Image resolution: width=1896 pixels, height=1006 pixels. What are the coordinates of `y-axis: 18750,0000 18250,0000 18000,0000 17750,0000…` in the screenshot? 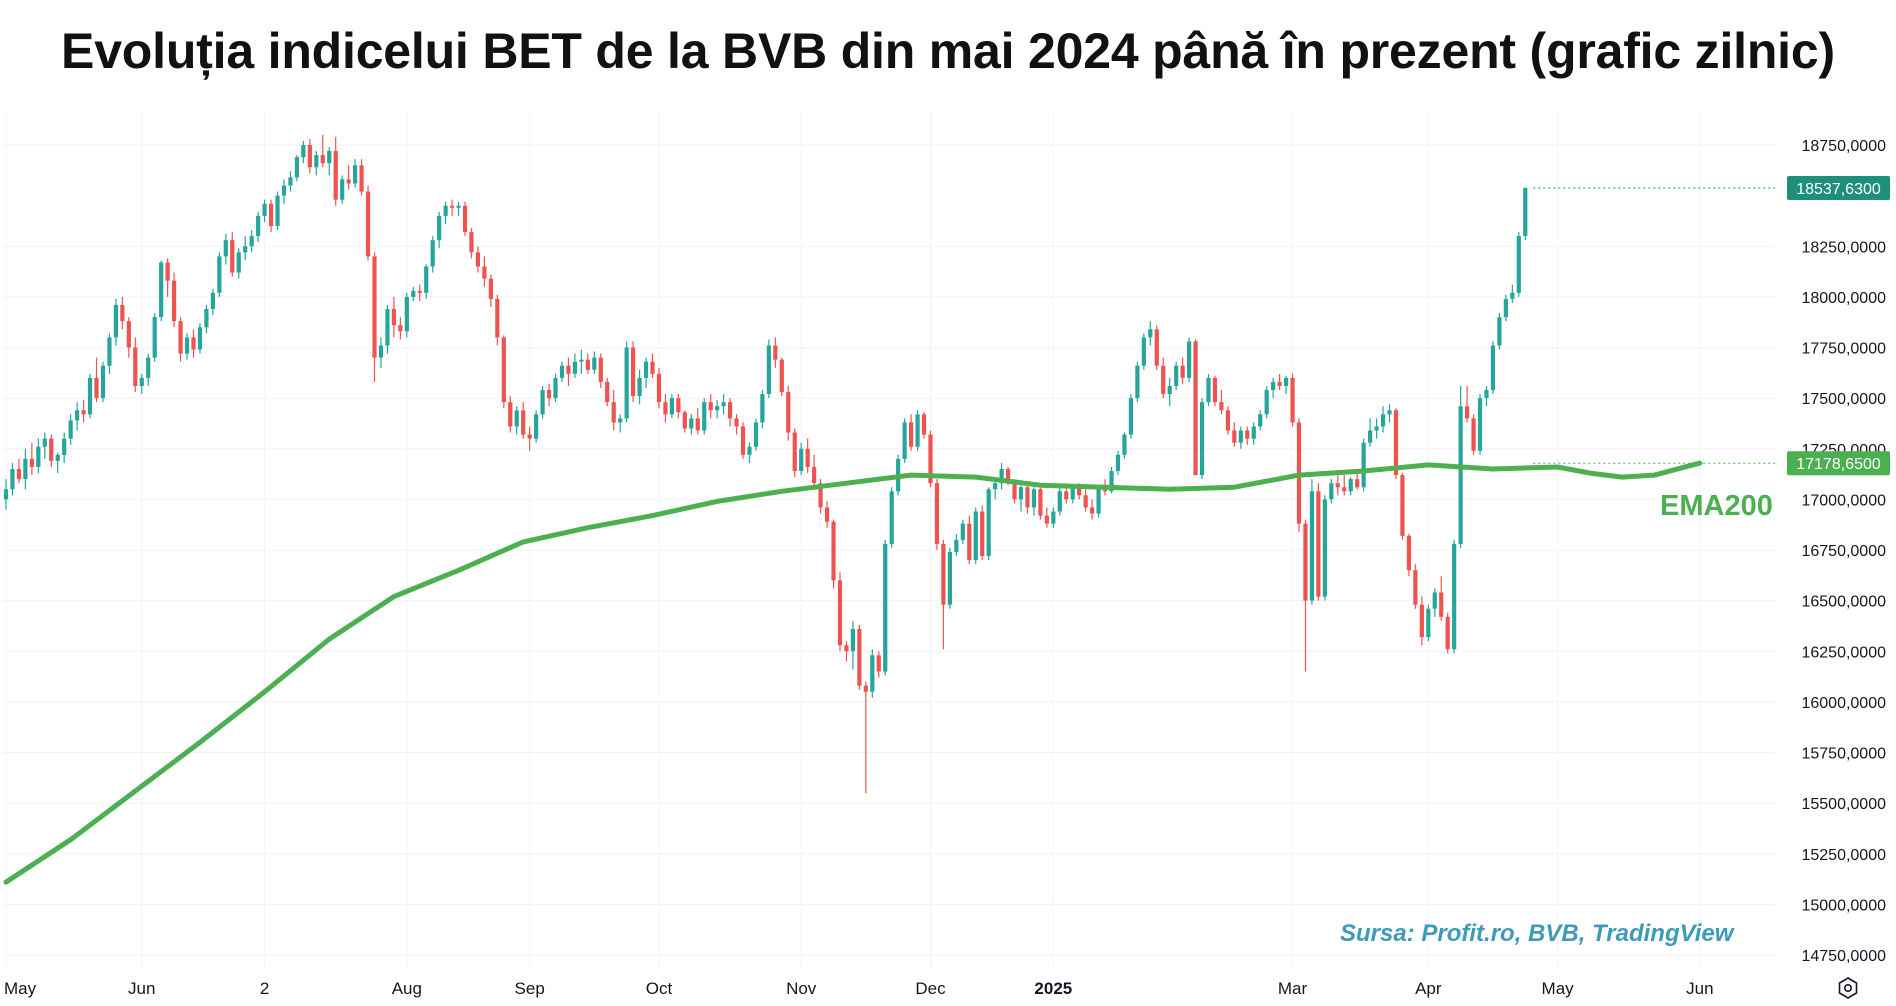 It's located at (1843, 551).